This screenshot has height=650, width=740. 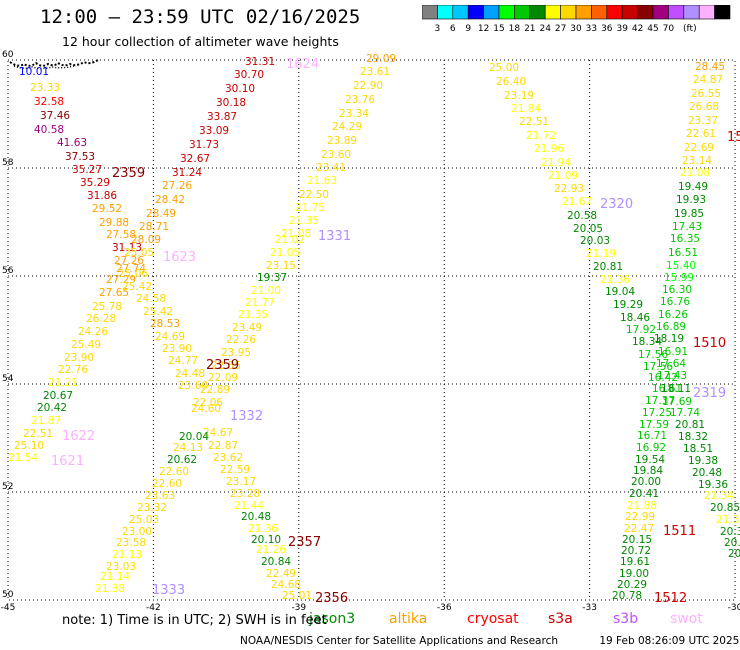 What do you see at coordinates (671, 364) in the screenshot?
I see `wave-height-value: 17.64` at bounding box center [671, 364].